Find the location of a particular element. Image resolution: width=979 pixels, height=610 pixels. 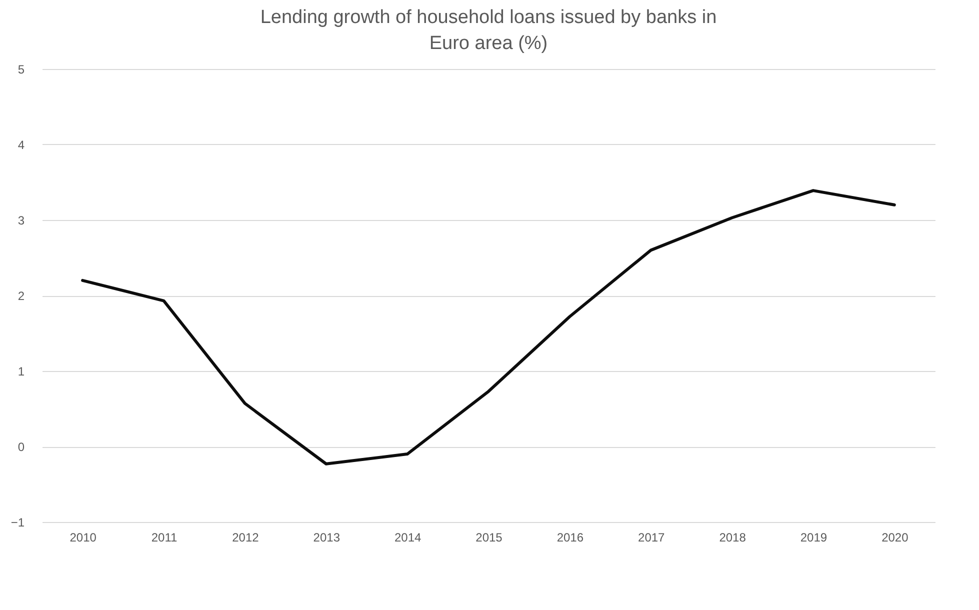

y-tick-label: 5 is located at coordinates (21, 69).